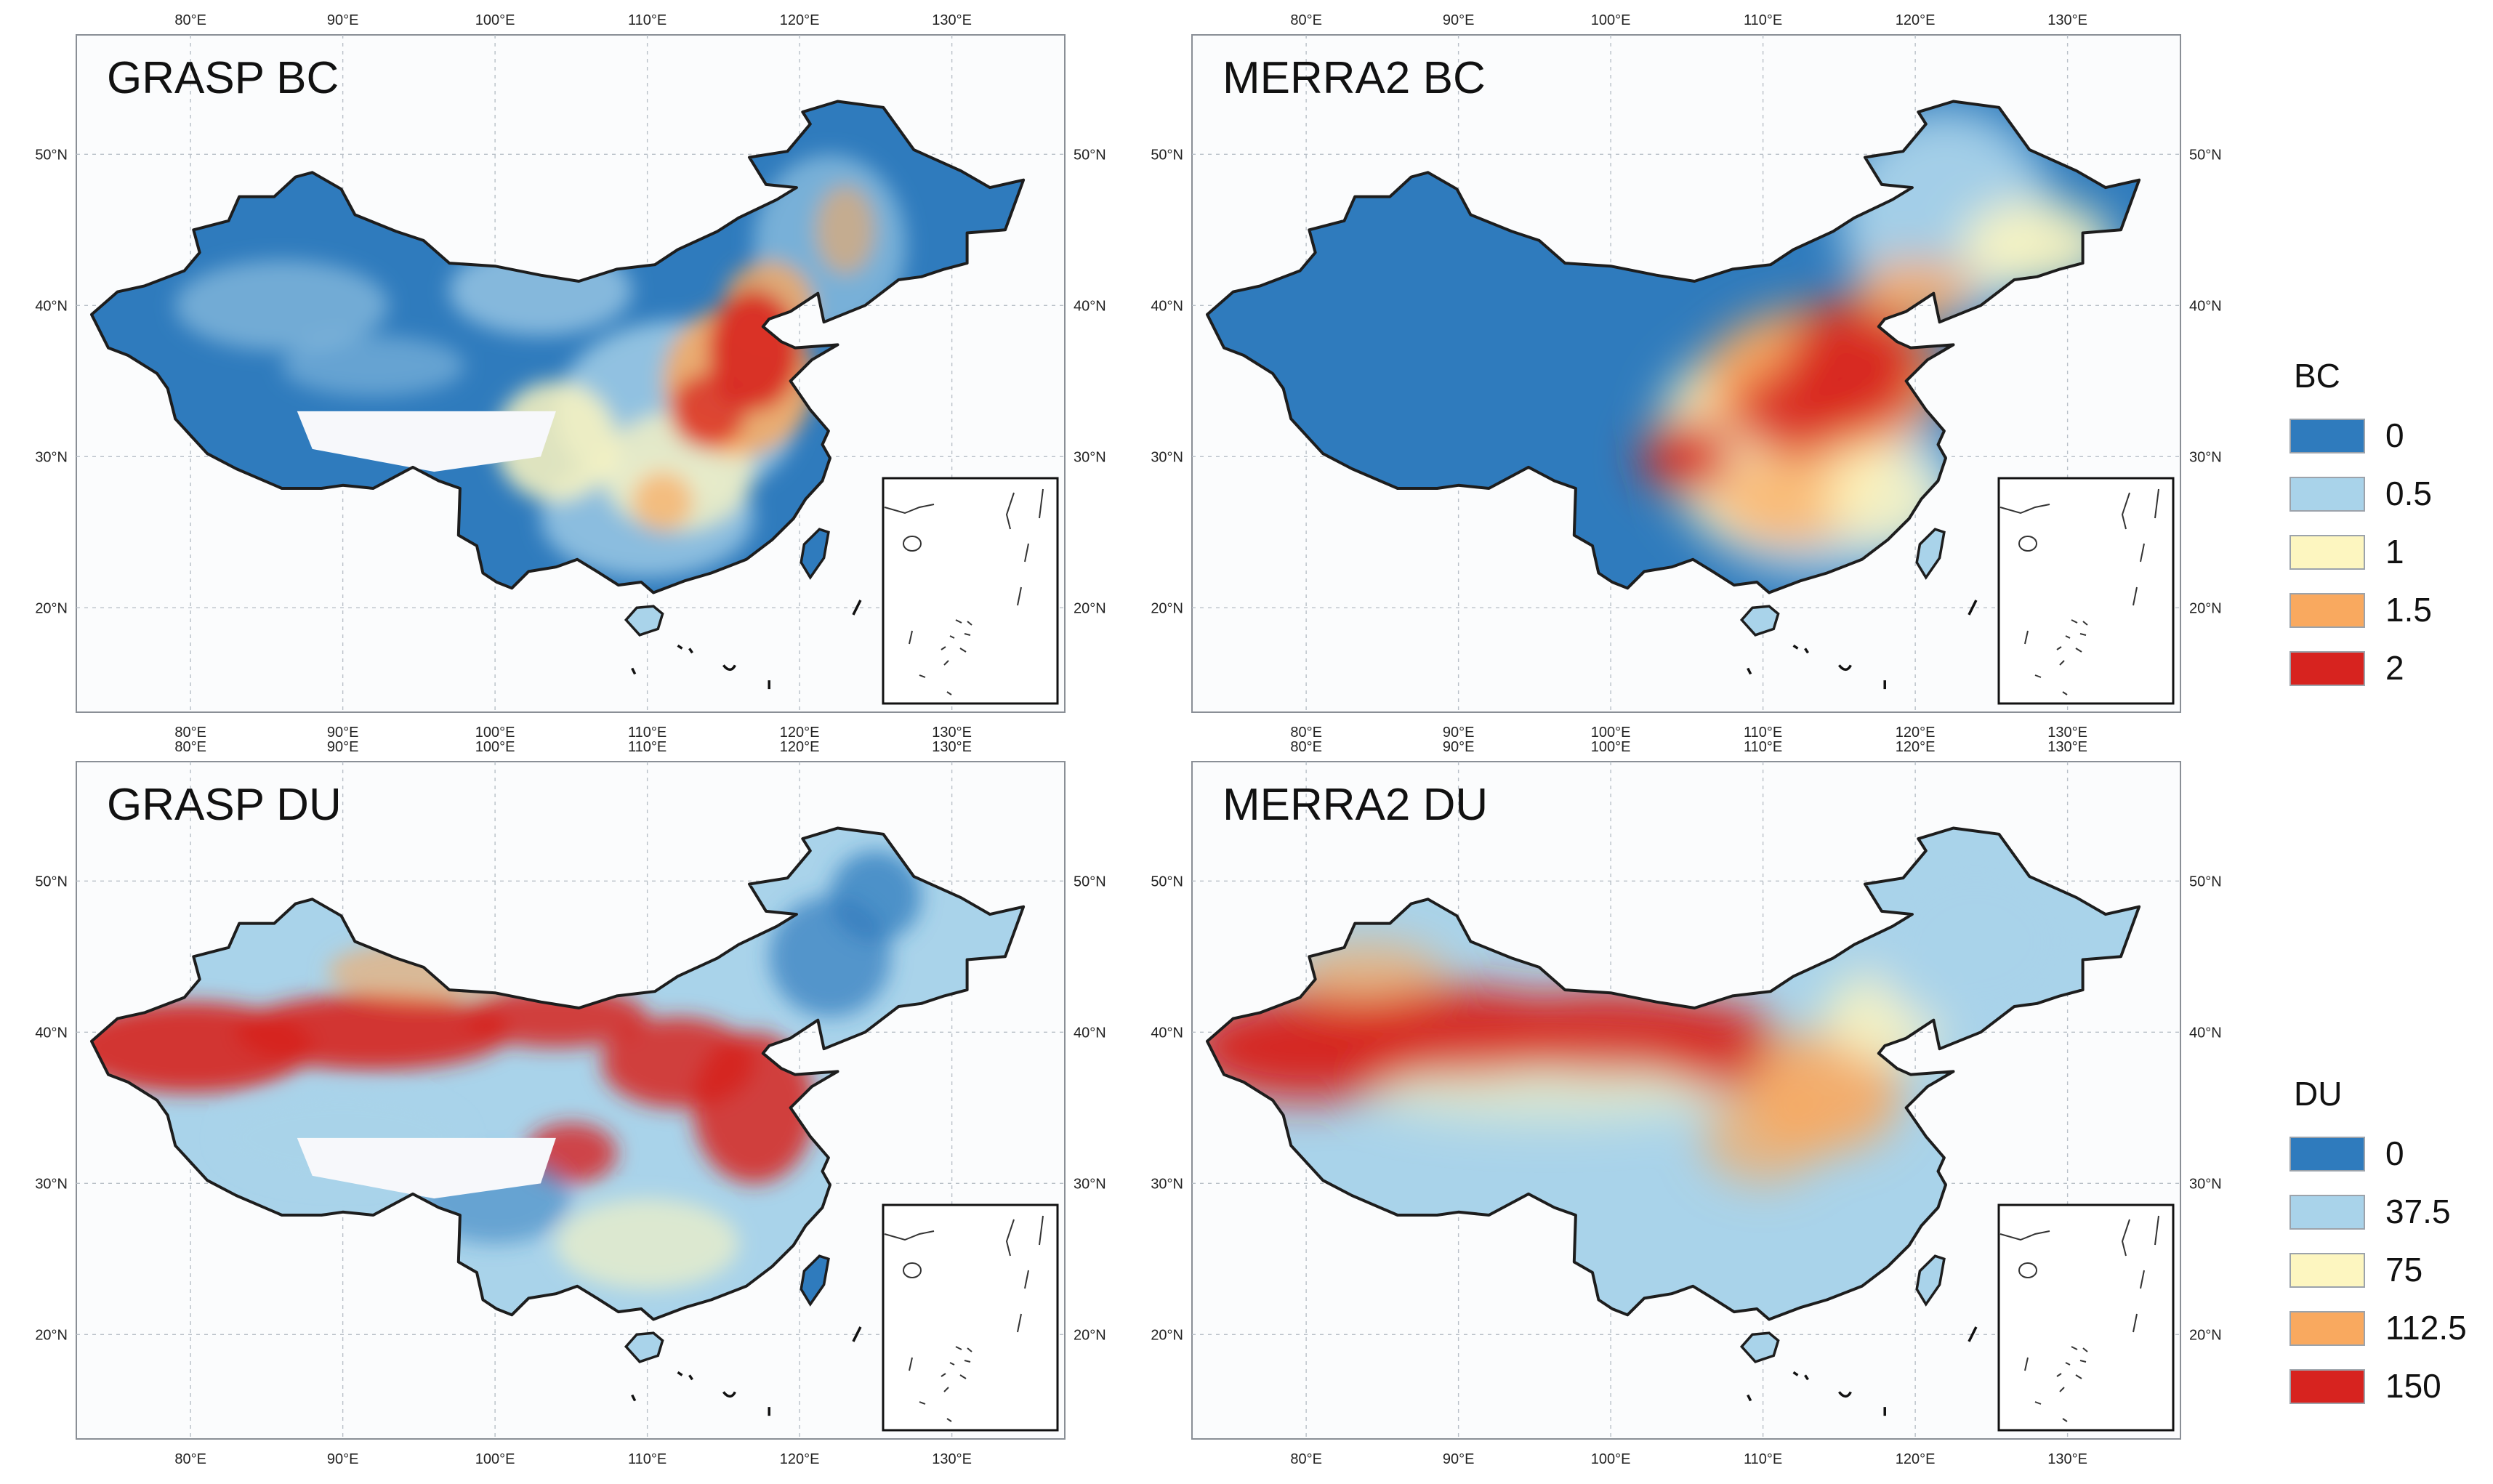  What do you see at coordinates (910, 509) in the screenshot?
I see `inset-coastline` at bounding box center [910, 509].